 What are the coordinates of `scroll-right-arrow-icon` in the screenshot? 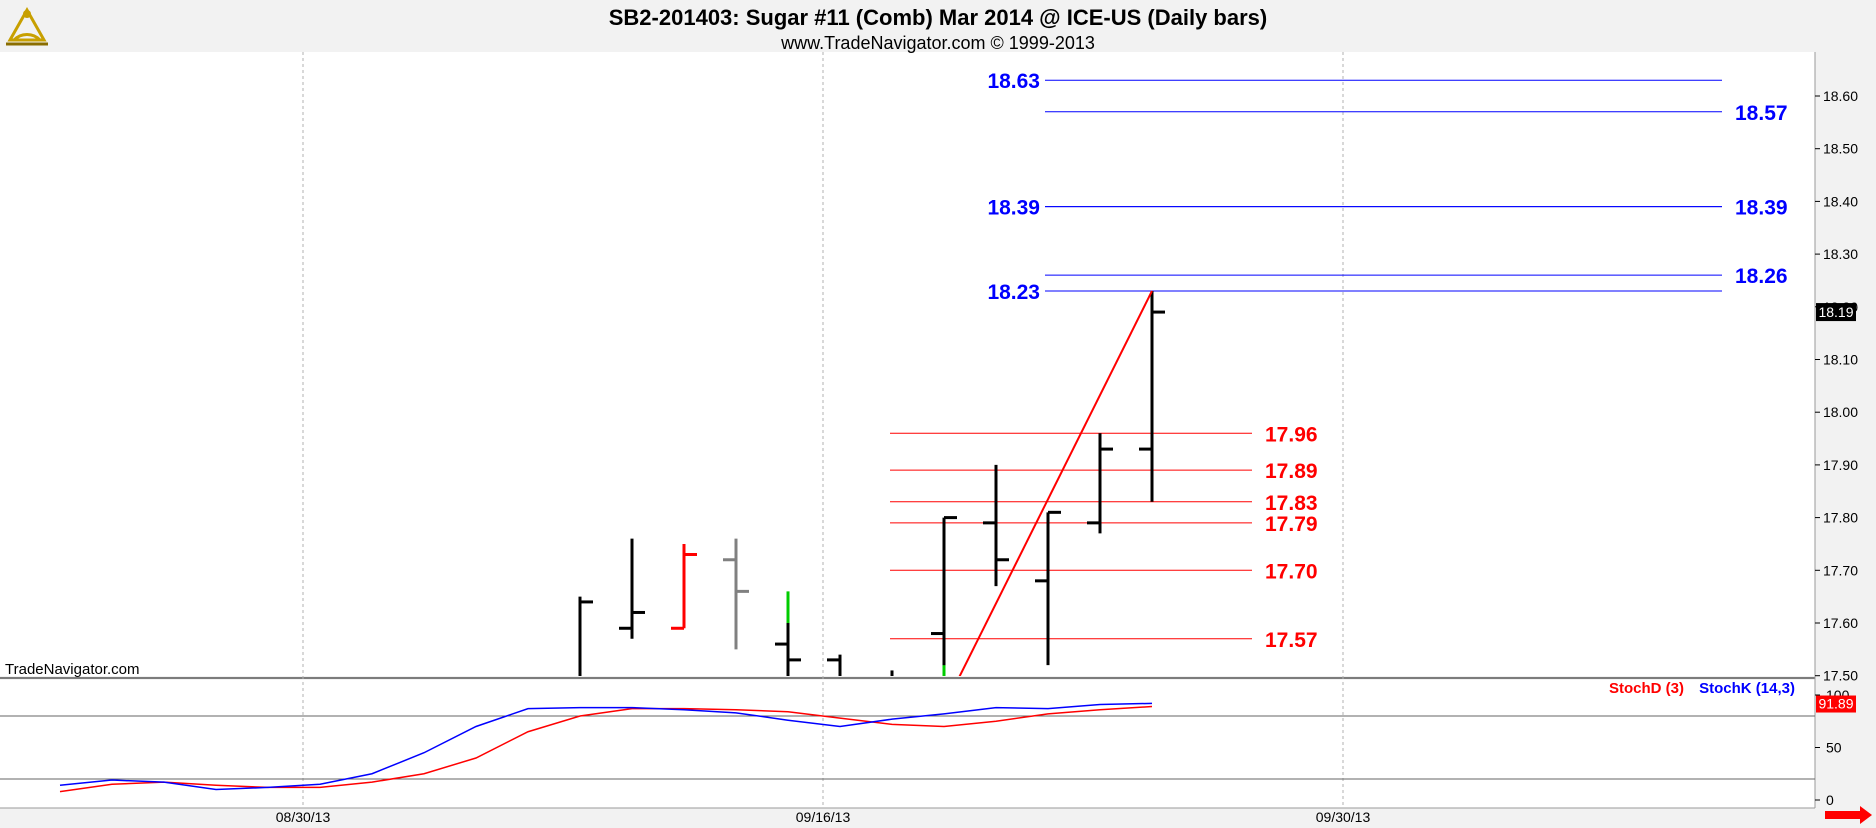 It's located at (1848, 815).